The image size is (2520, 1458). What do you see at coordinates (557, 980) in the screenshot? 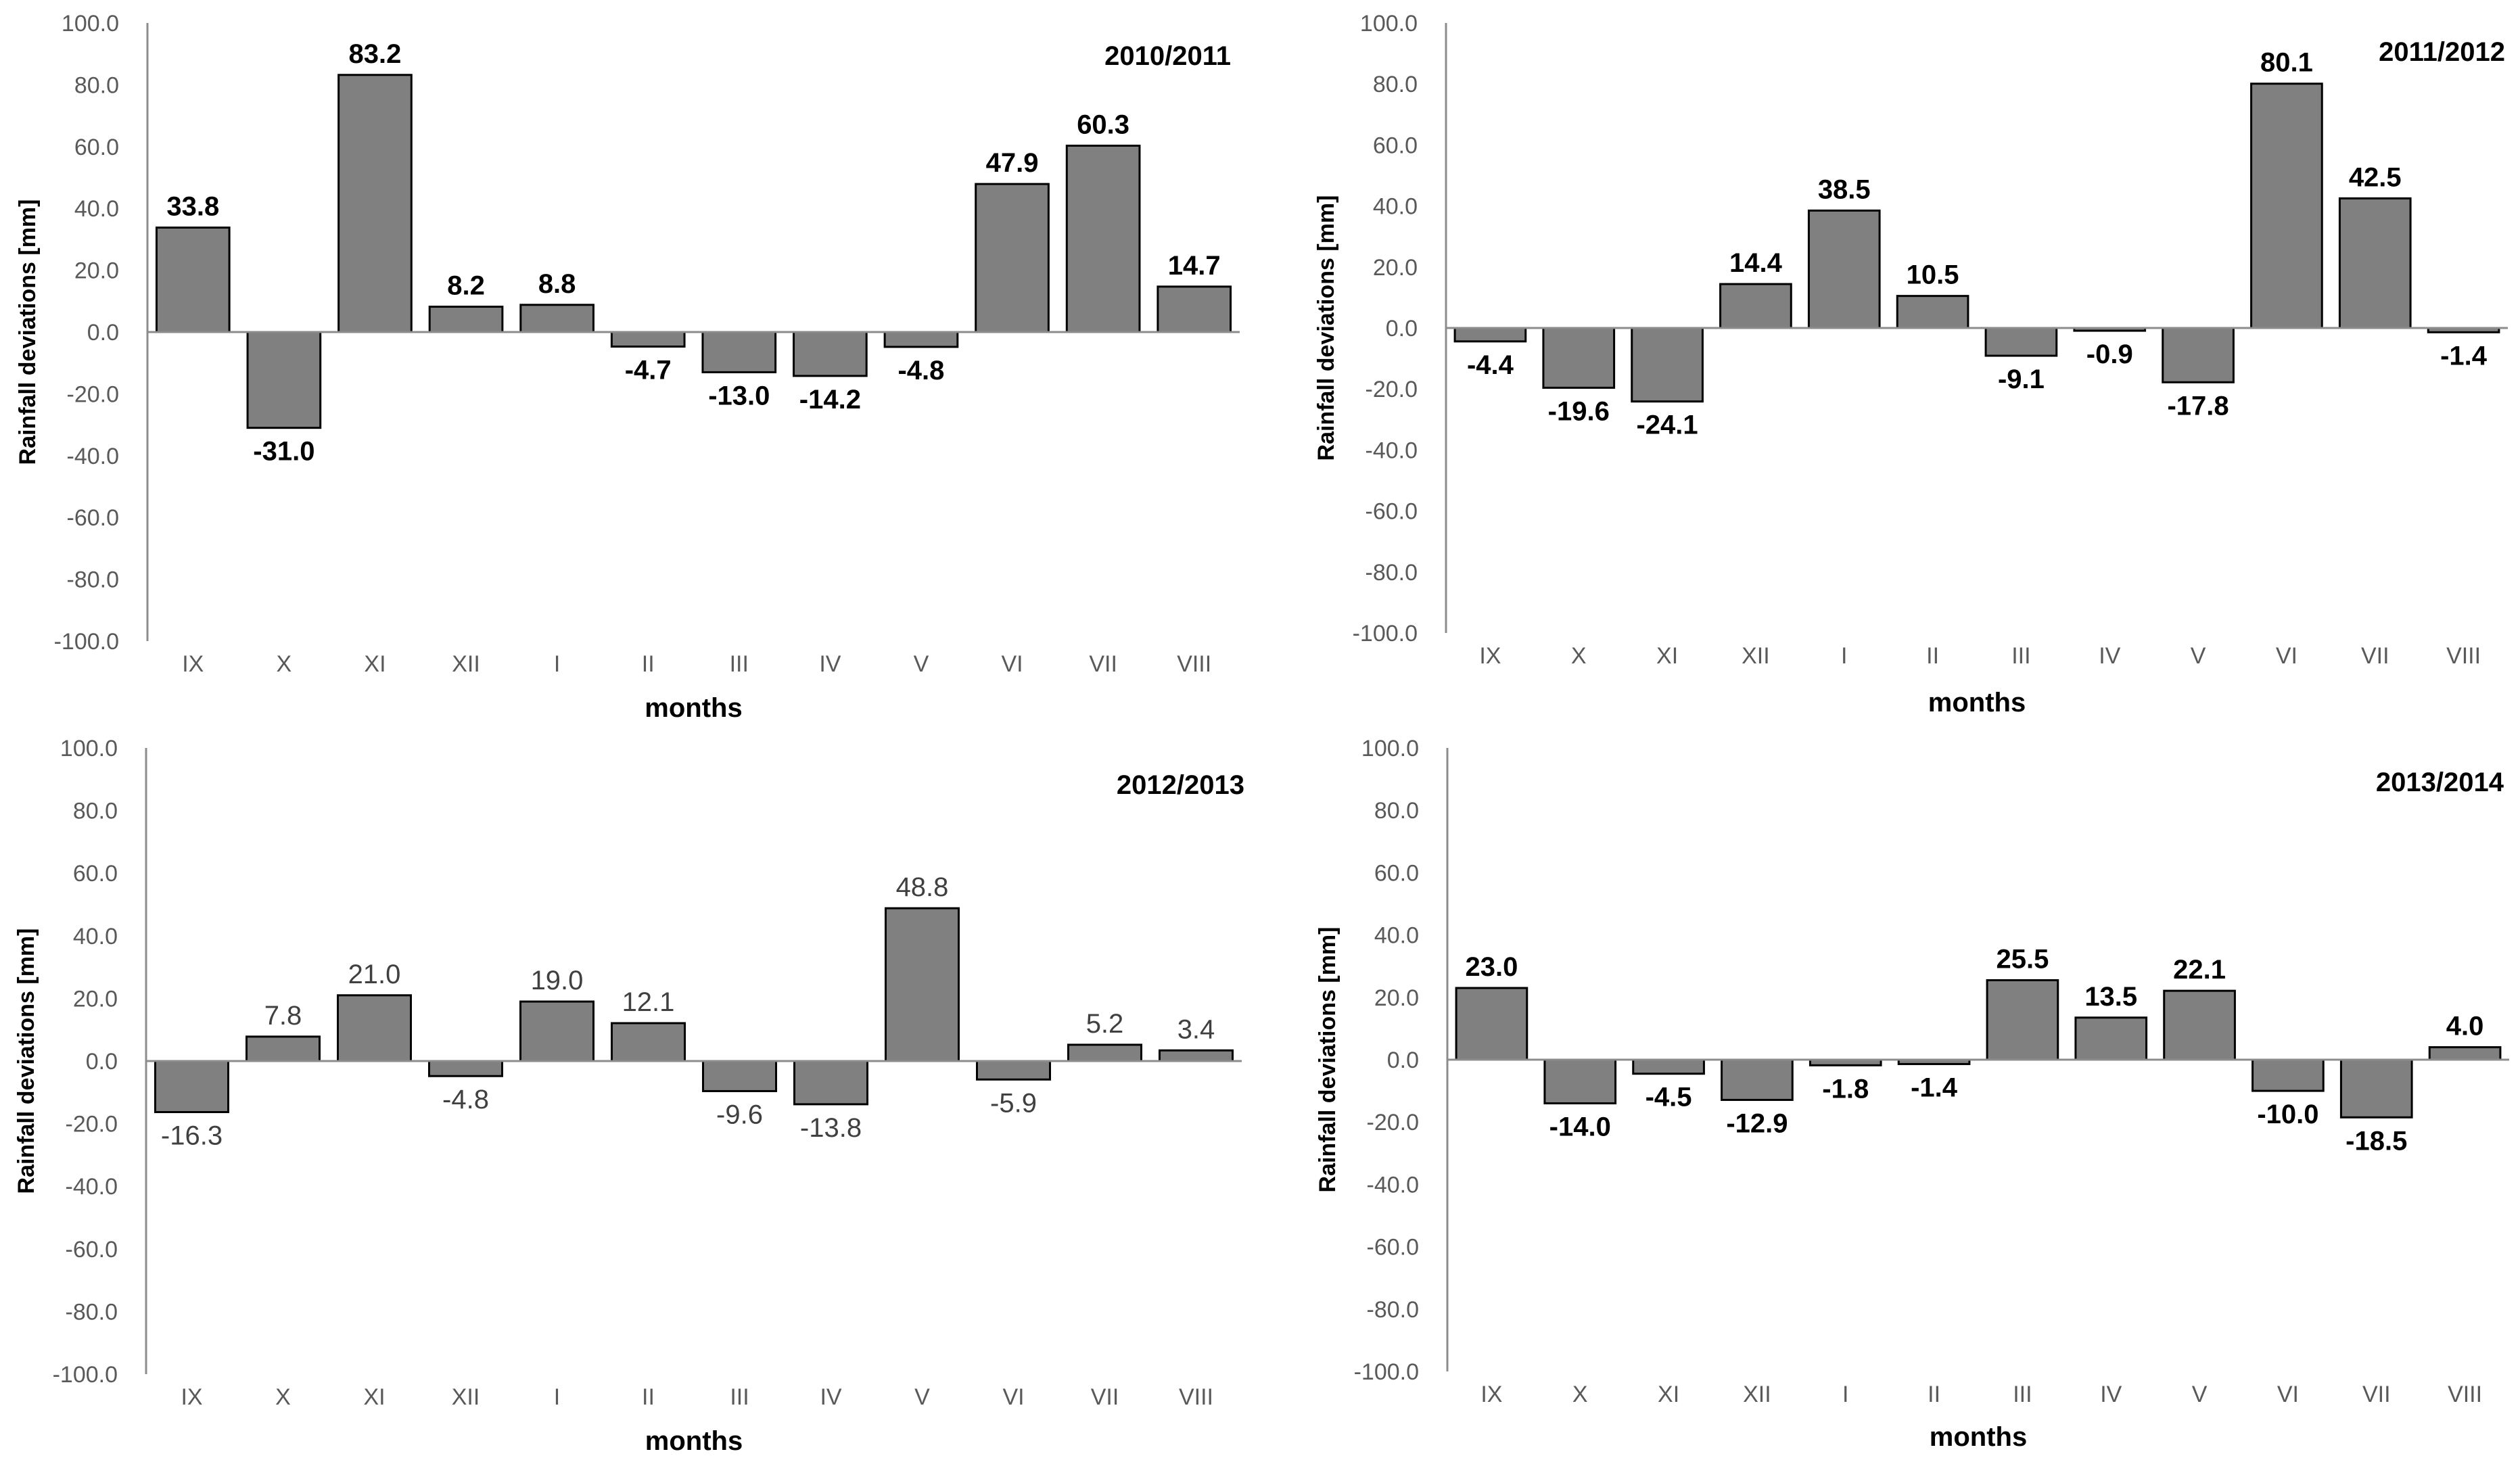
I see `data-label: 19.0` at bounding box center [557, 980].